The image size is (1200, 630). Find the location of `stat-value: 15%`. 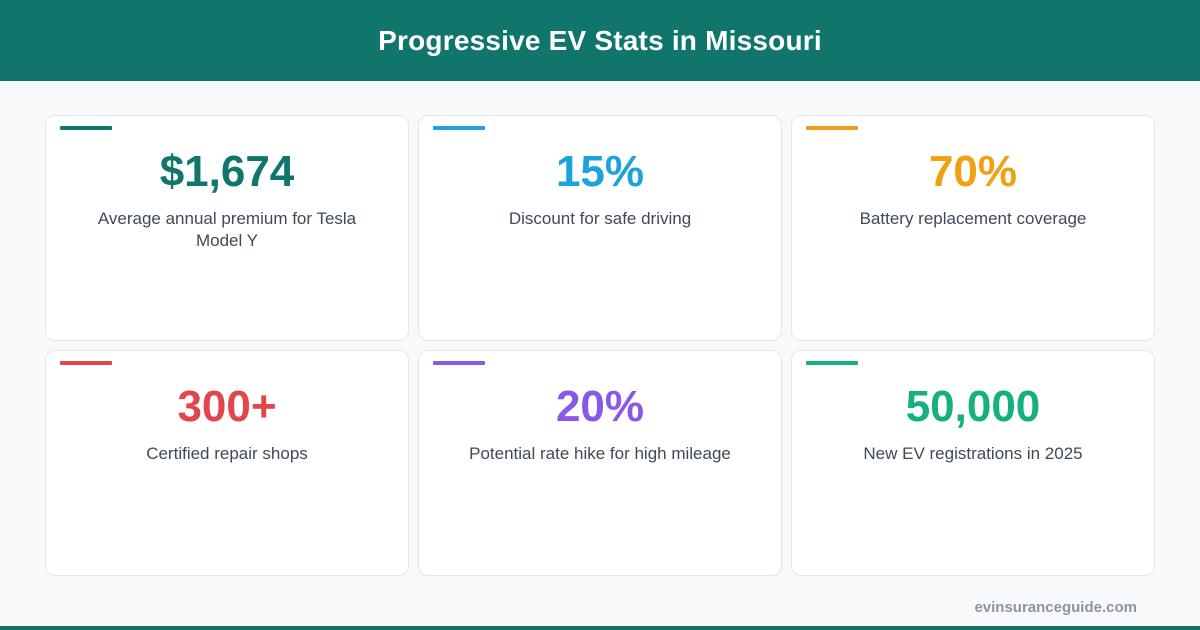

stat-value: 15% is located at coordinates (600, 171).